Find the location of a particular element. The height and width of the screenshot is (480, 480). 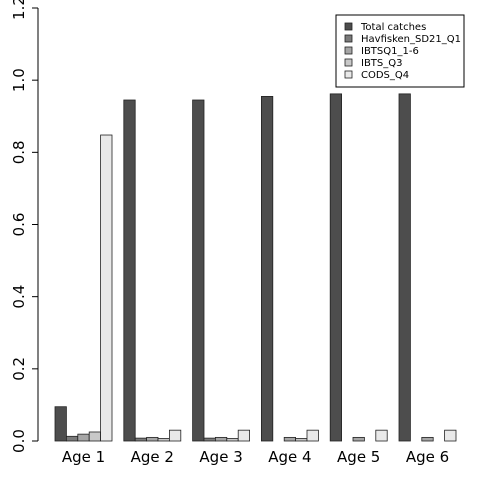

y-tick-label: 0.0 is located at coordinates (19, 441).